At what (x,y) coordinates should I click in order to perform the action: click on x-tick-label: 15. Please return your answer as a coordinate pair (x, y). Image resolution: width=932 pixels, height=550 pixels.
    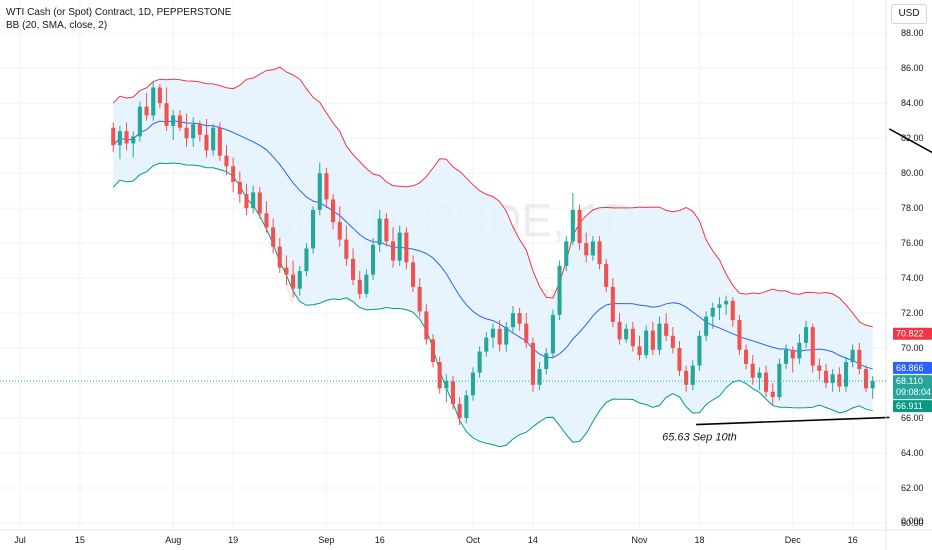
    Looking at the image, I should click on (80, 540).